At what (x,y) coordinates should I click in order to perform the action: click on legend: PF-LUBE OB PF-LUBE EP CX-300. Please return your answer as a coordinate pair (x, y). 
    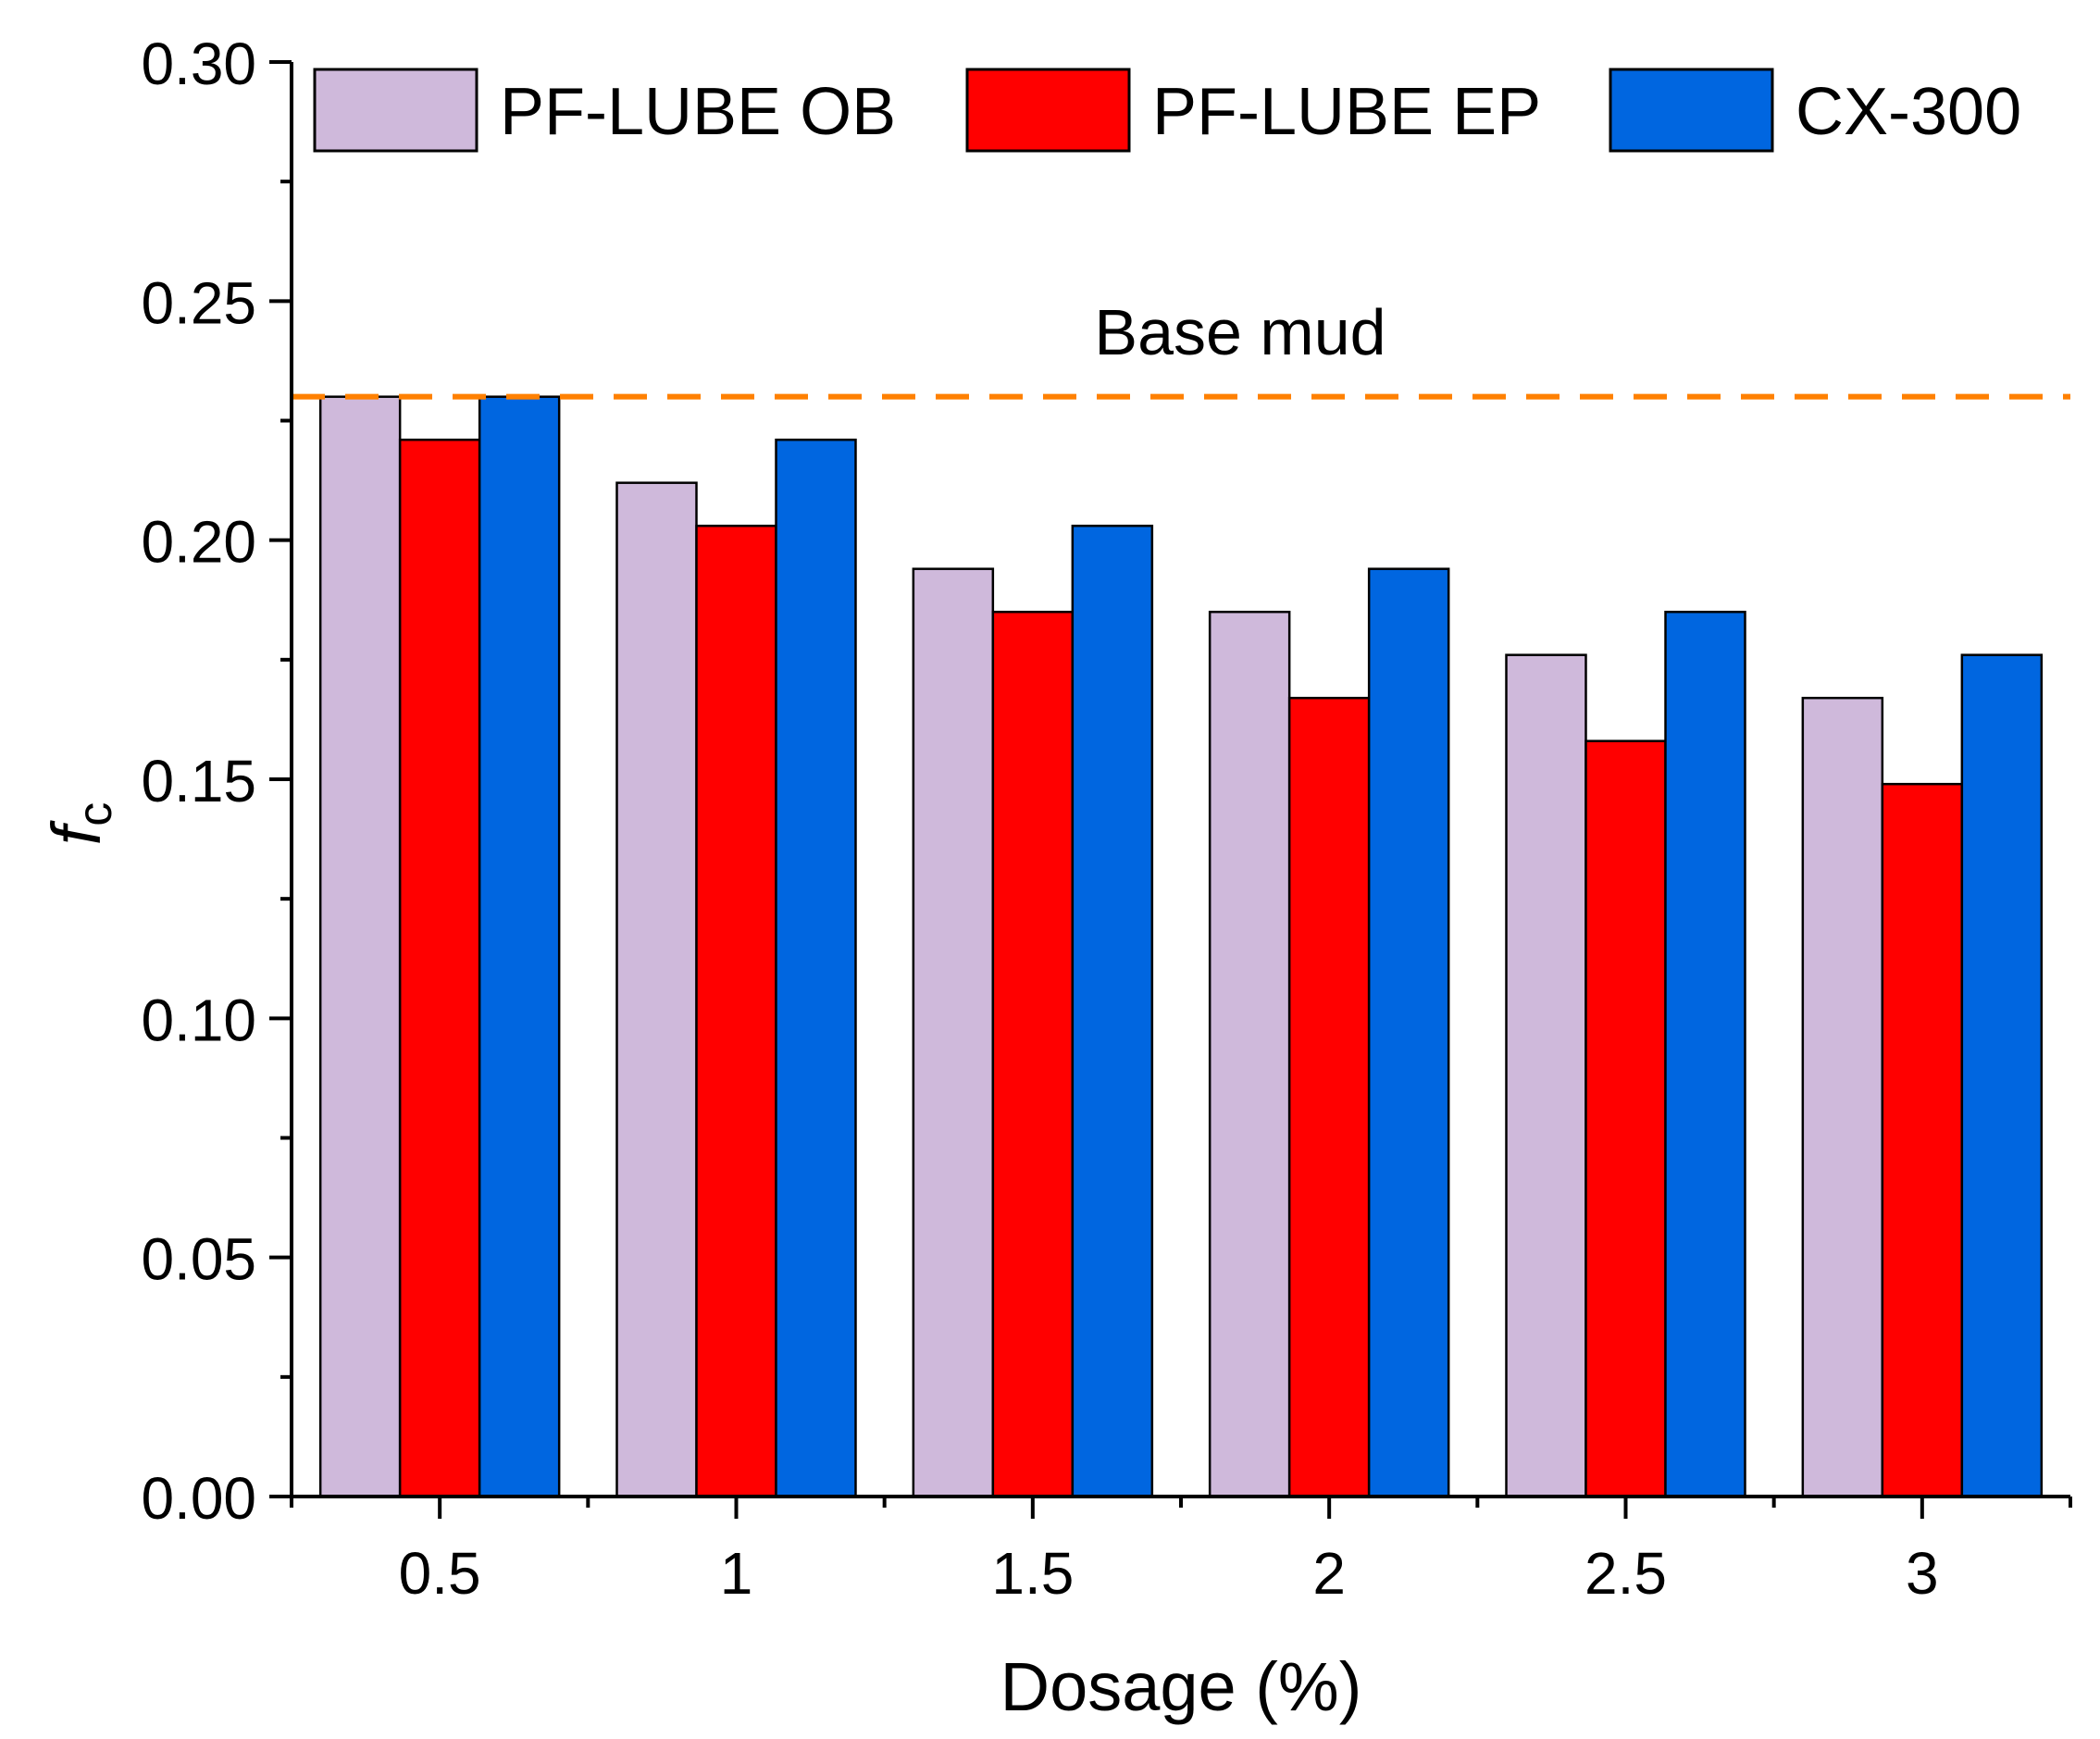
    Looking at the image, I should click on (1167, 110).